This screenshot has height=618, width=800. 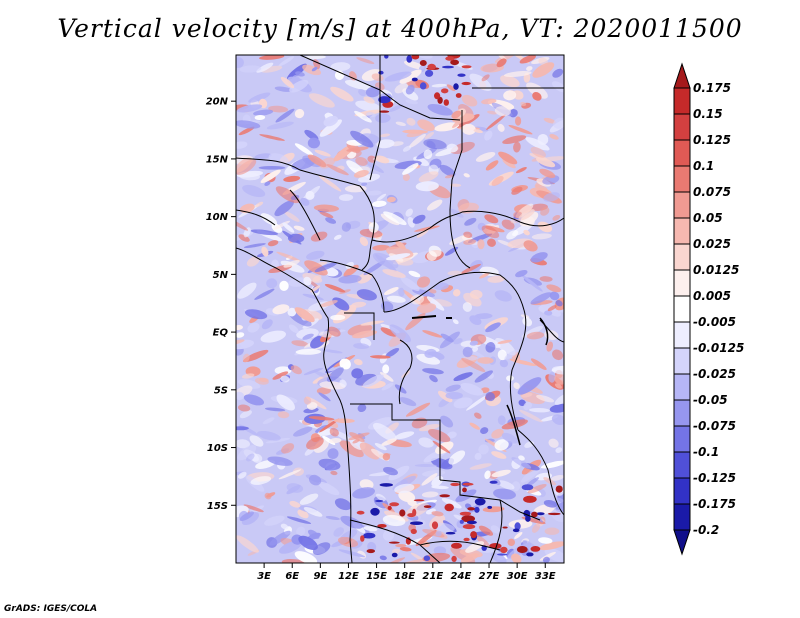 I want to click on lon-tick-label: 24E, so click(x=461, y=576).